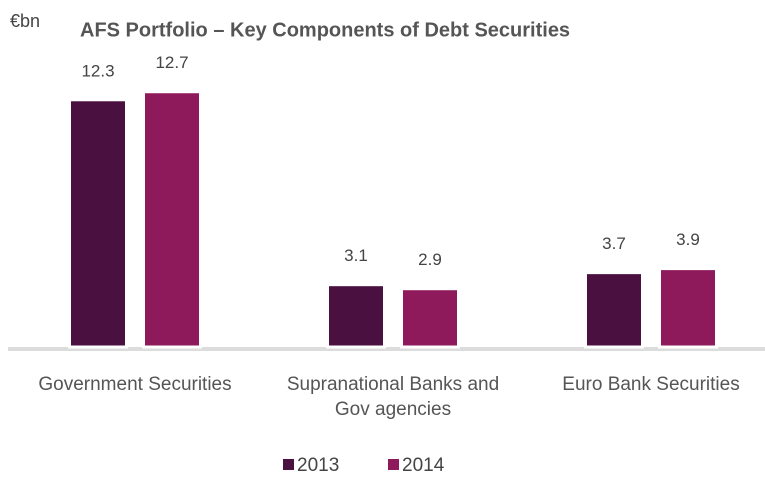 This screenshot has height=491, width=765. Describe the element at coordinates (318, 465) in the screenshot. I see `legend-label: 2013` at that location.